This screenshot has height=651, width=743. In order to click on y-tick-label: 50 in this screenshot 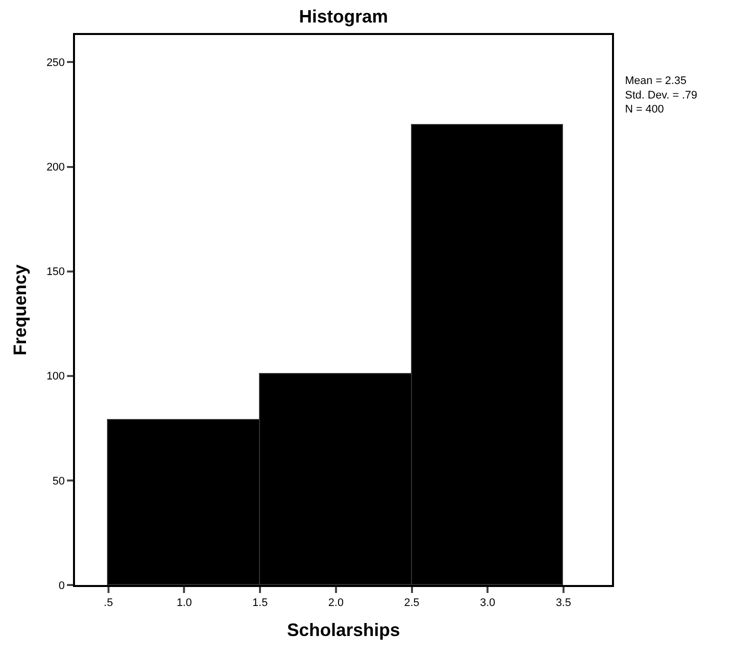, I will do `click(58, 481)`.